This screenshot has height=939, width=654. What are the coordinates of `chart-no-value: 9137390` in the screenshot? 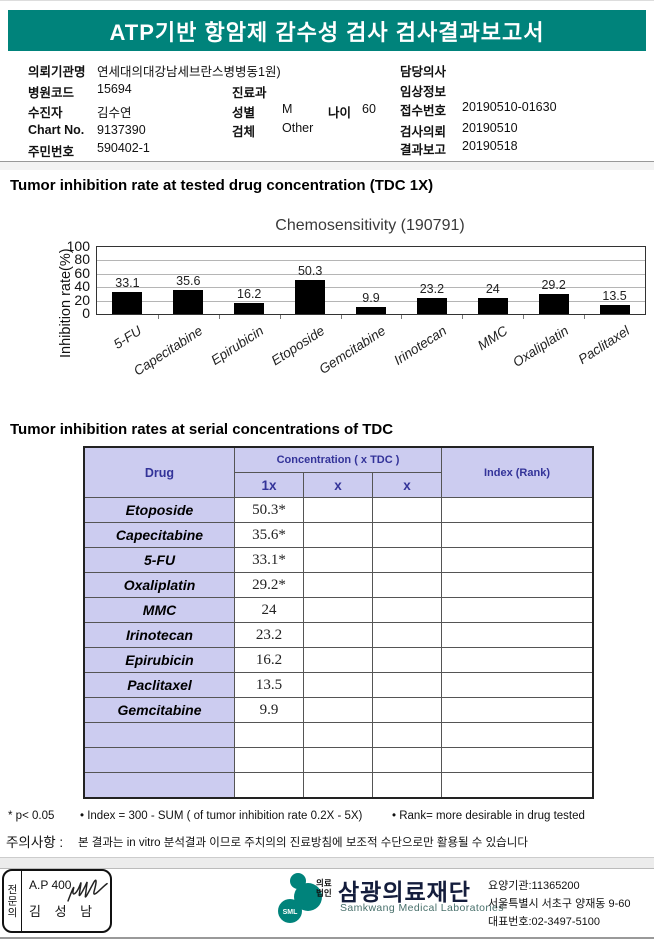 It's located at (121, 130).